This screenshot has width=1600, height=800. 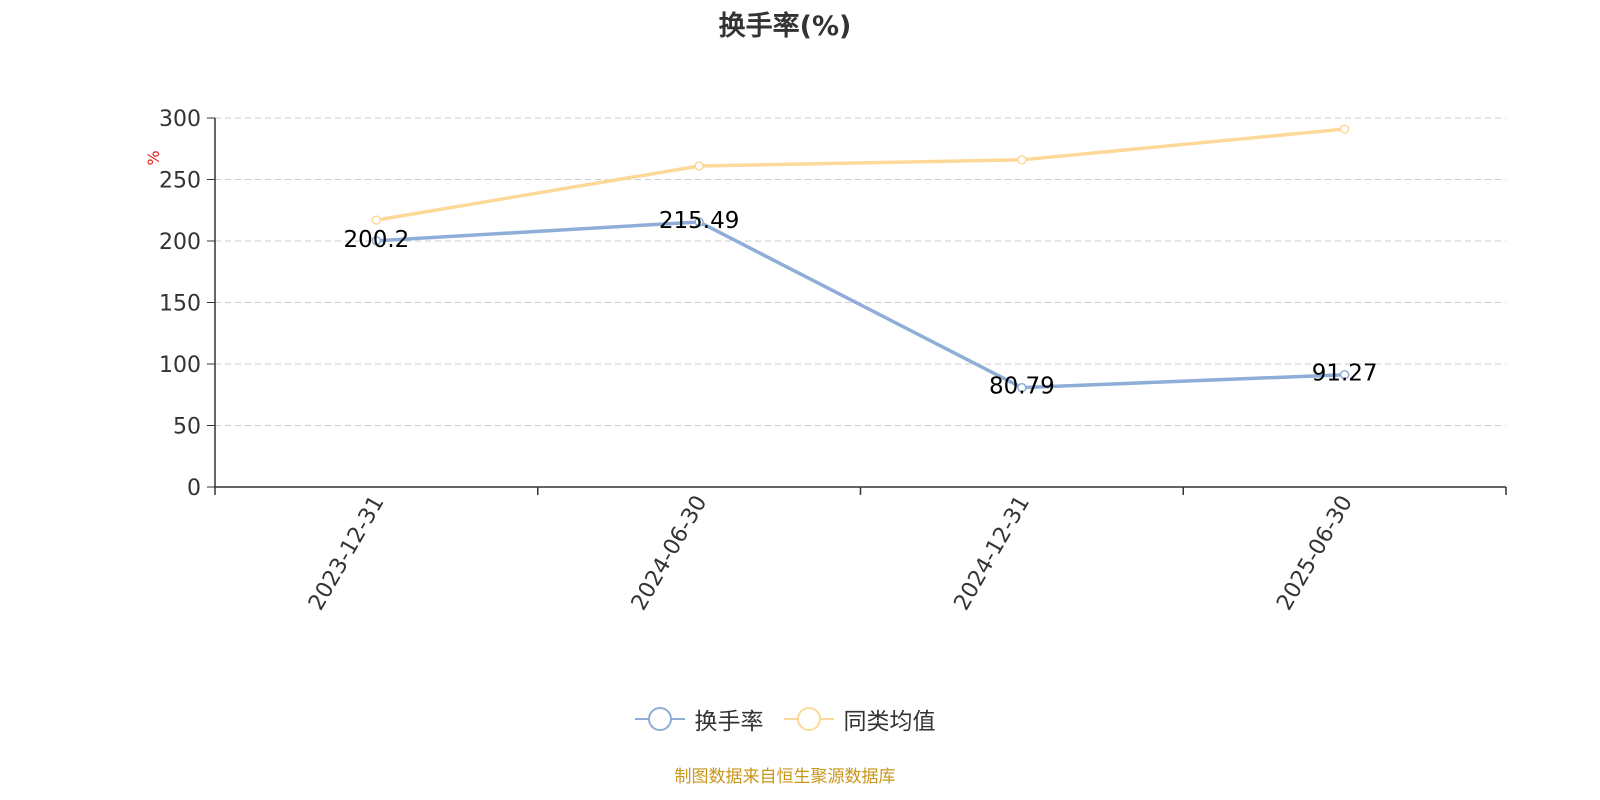 I want to click on chart-title: 换手率(%), so click(x=785, y=26).